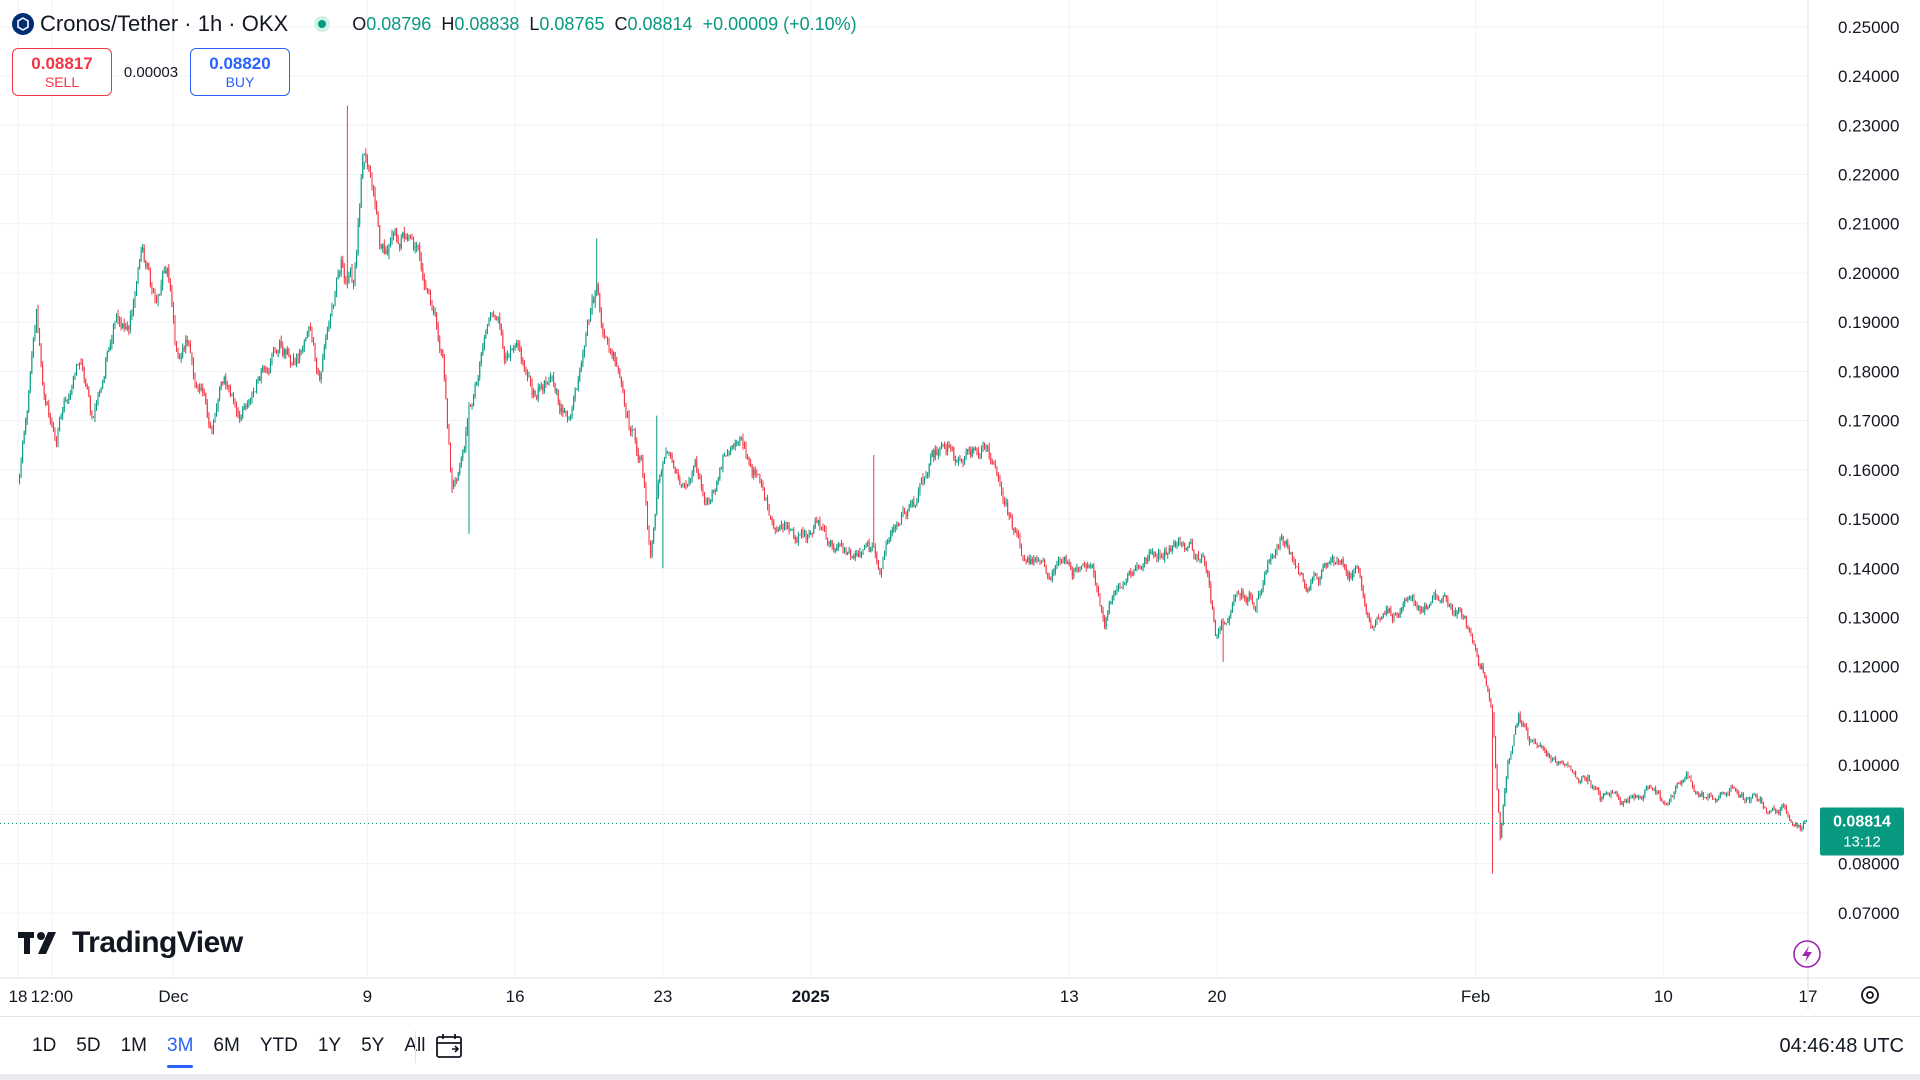 The height and width of the screenshot is (1080, 1920). Describe the element at coordinates (240, 72) in the screenshot. I see `buy-button: 0.08820 BUY` at that location.